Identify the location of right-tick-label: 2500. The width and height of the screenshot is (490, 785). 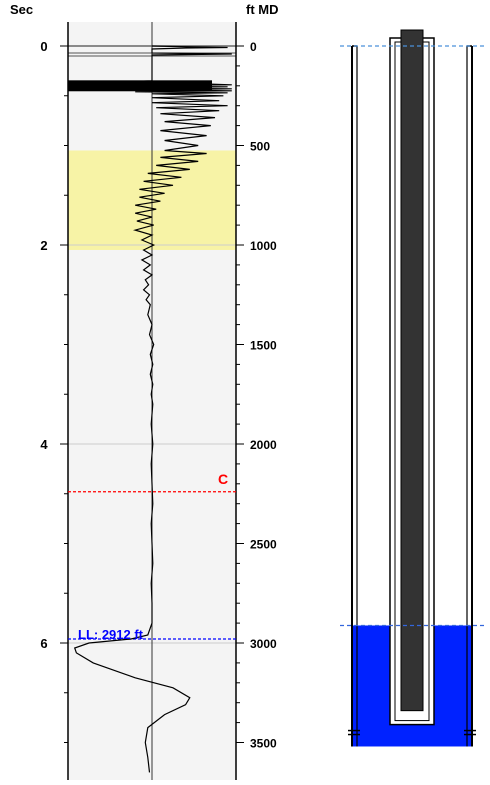
(263, 545).